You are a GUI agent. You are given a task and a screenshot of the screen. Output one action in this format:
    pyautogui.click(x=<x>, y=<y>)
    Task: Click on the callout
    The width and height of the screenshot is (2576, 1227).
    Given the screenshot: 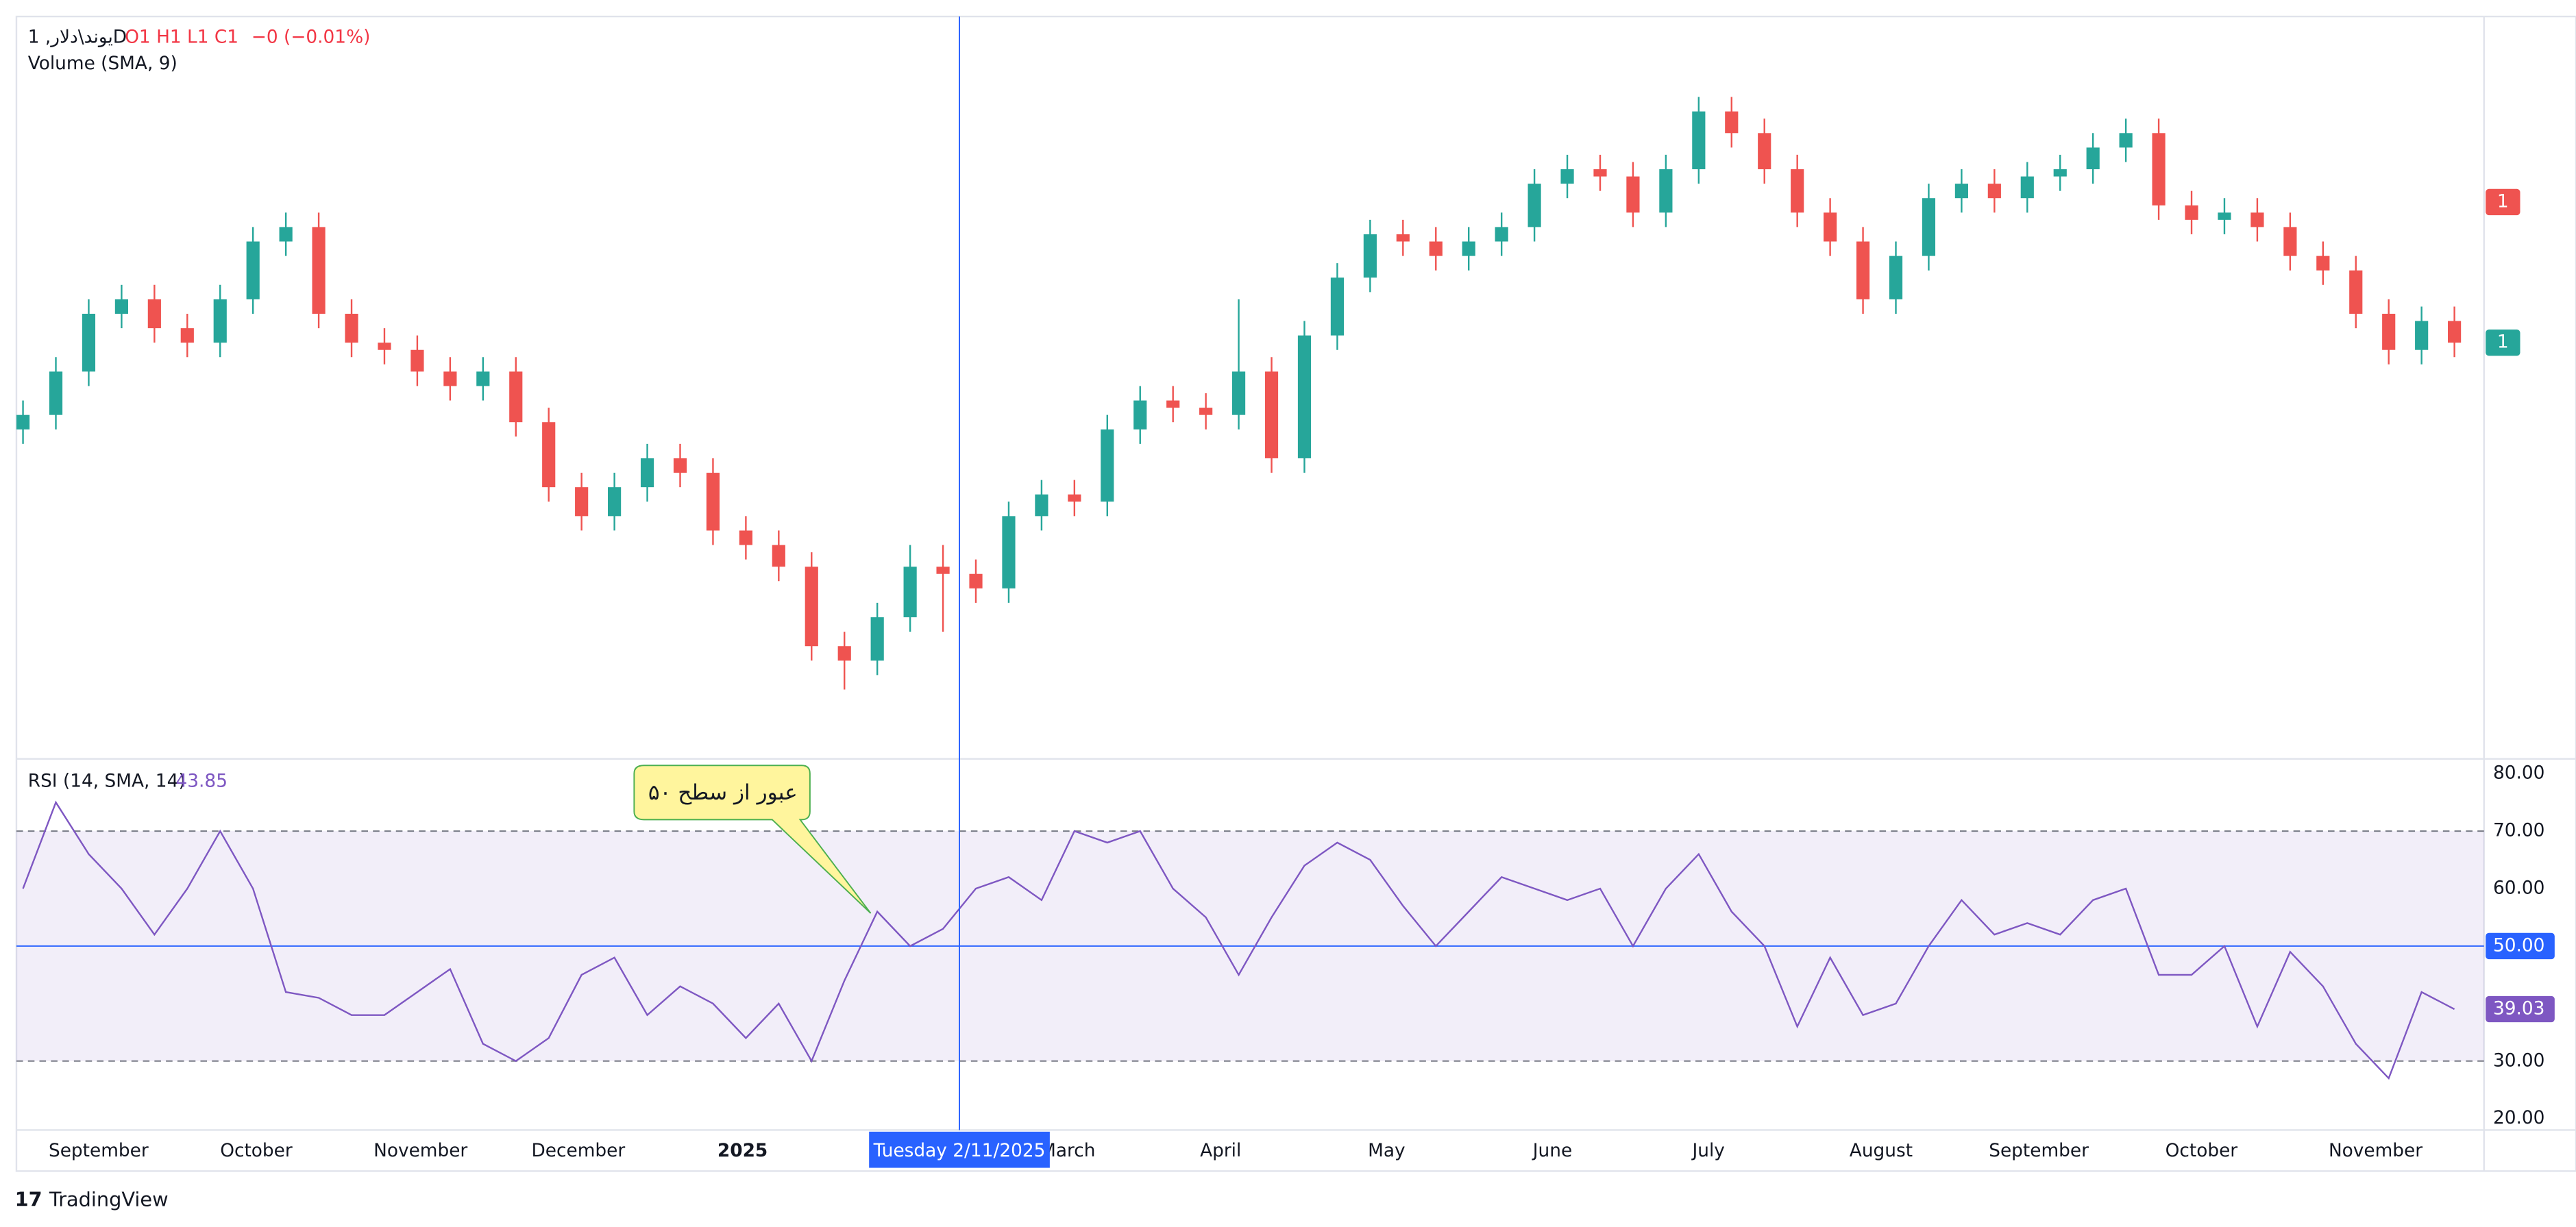 What is the action you would take?
    pyautogui.click(x=753, y=839)
    